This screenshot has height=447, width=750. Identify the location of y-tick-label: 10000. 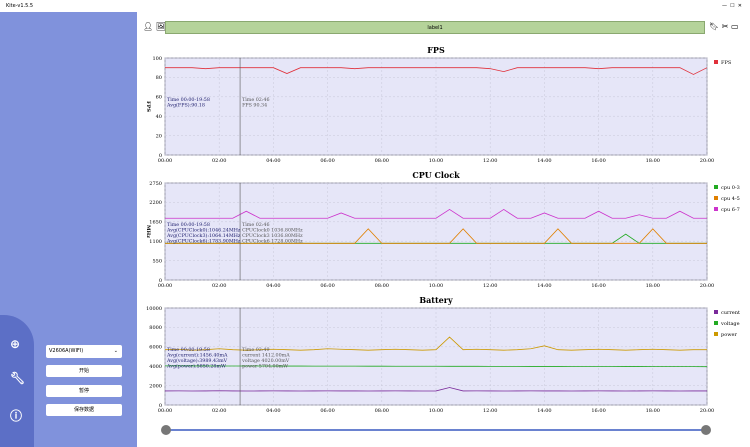
(154, 309).